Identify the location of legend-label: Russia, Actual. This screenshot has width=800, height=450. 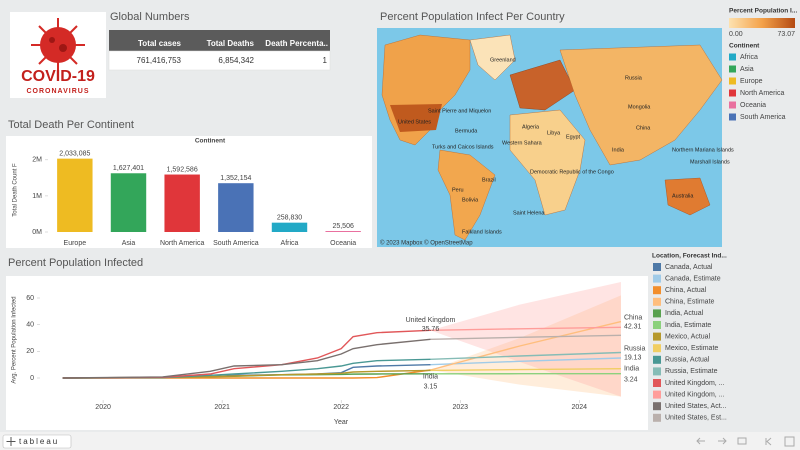
(687, 360).